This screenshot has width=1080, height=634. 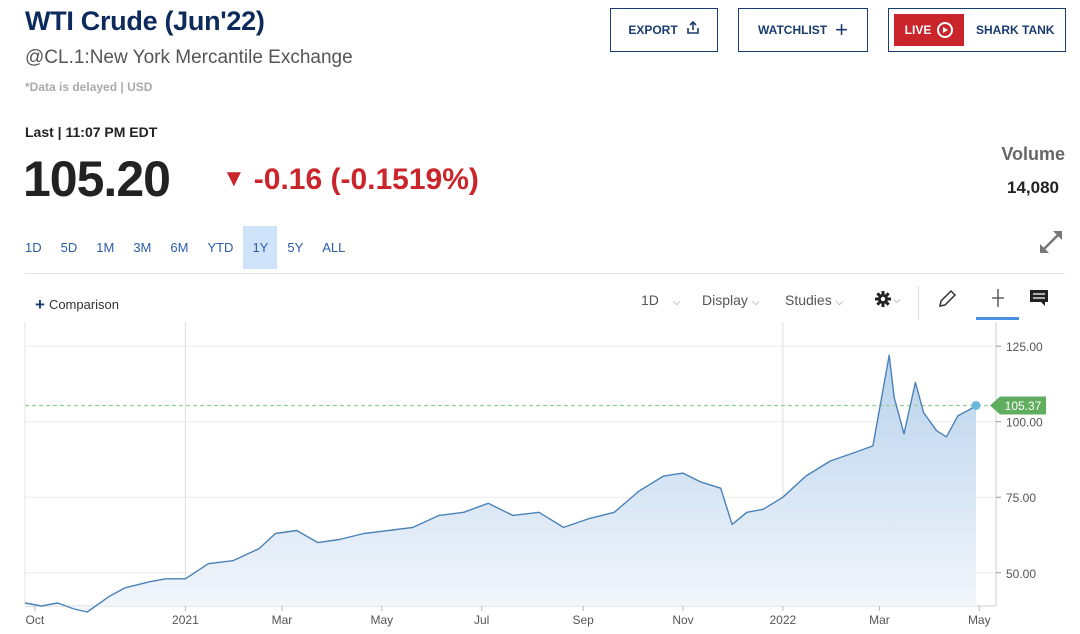 What do you see at coordinates (883, 299) in the screenshot?
I see `gear-icon` at bounding box center [883, 299].